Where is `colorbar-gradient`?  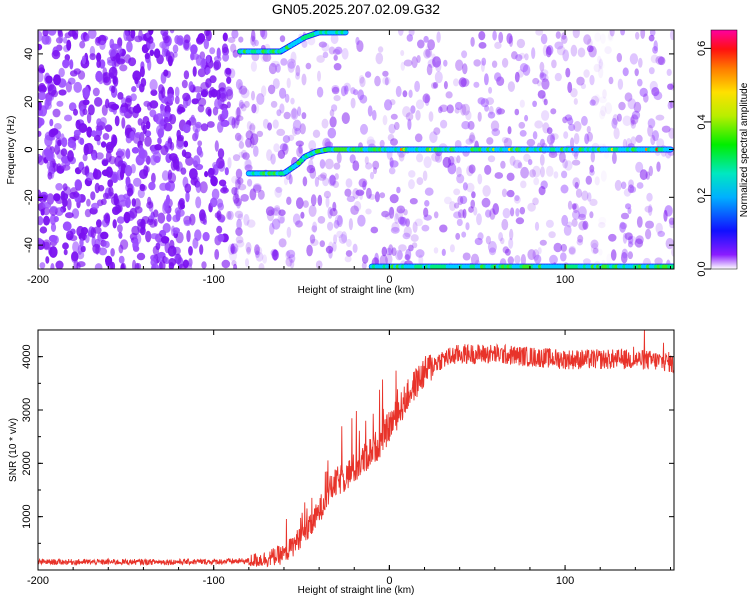
colorbar-gradient is located at coordinates (724, 149).